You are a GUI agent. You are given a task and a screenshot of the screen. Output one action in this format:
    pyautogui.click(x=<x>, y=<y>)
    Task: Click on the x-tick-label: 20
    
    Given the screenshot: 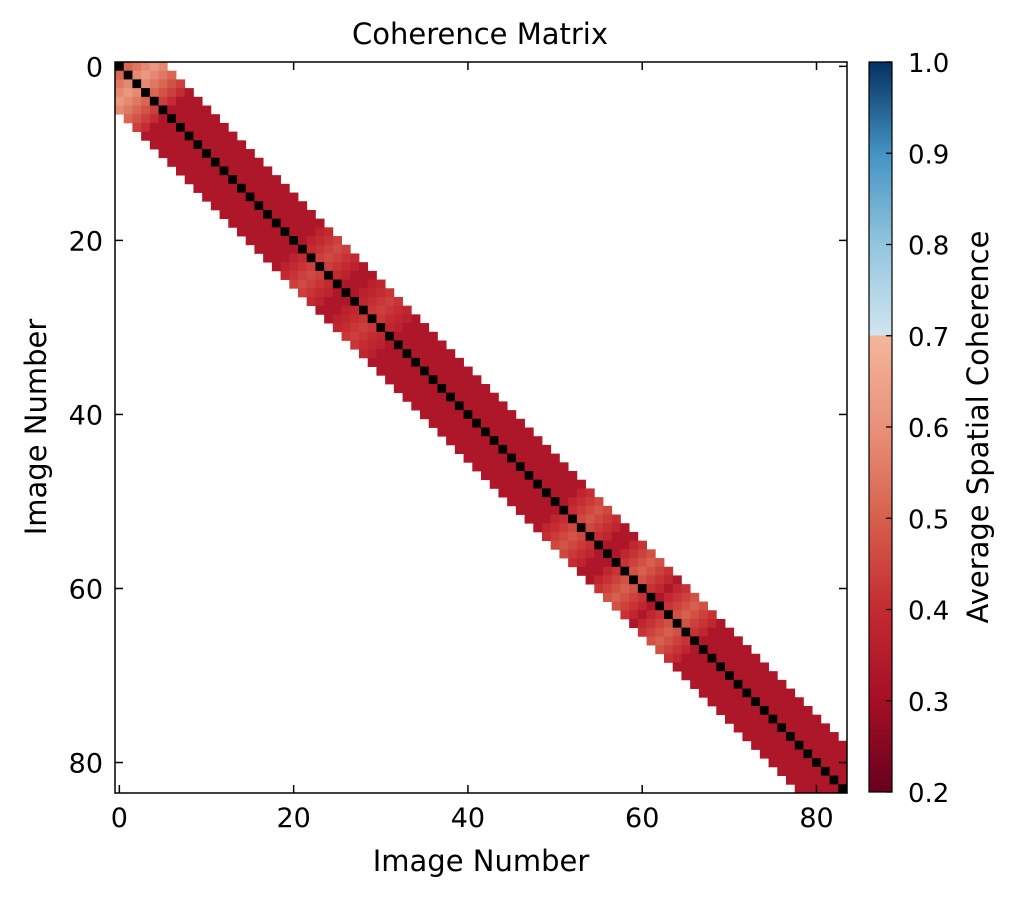 What is the action you would take?
    pyautogui.click(x=293, y=818)
    